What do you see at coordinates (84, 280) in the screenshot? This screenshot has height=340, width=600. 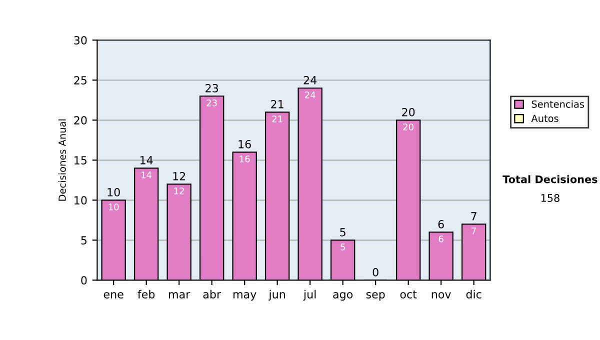 I see `y-tick-label: 0` at bounding box center [84, 280].